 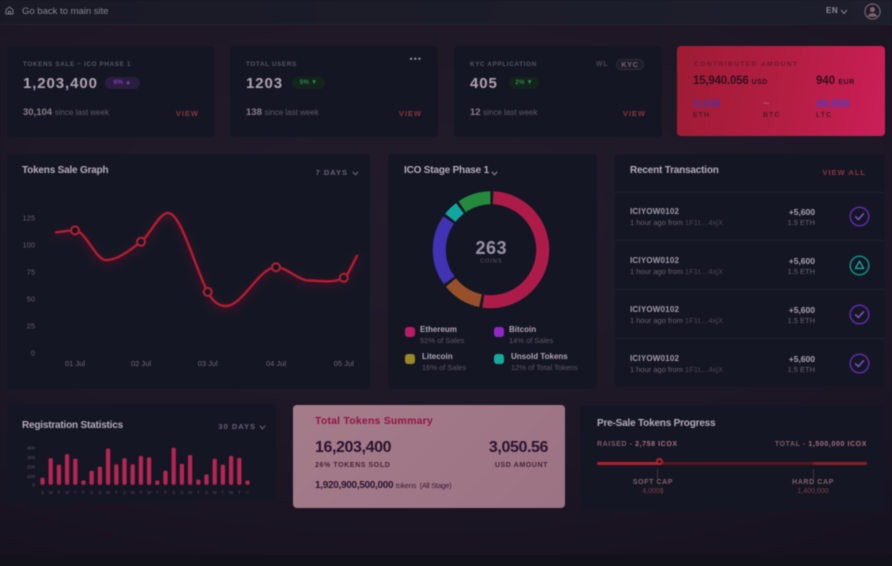 I want to click on svg-text: 01 Jul, so click(x=75, y=363).